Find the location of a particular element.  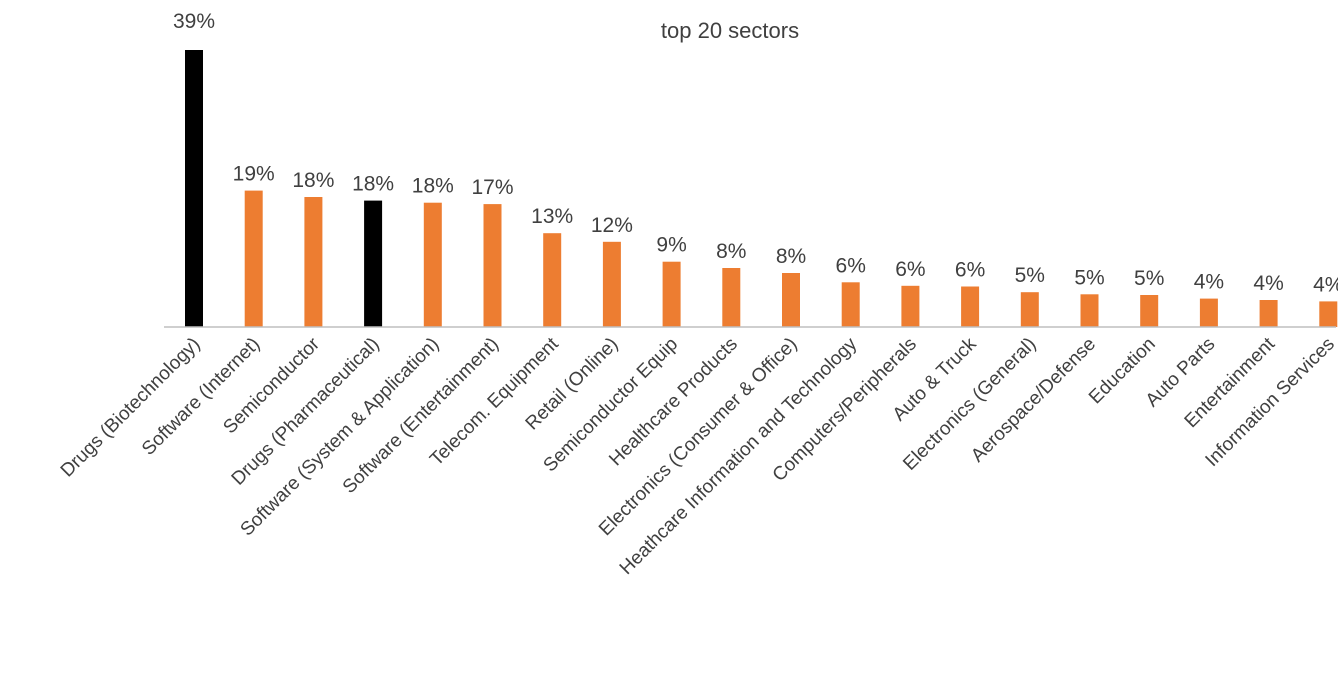

data-label-10: 8% is located at coordinates (731, 251).